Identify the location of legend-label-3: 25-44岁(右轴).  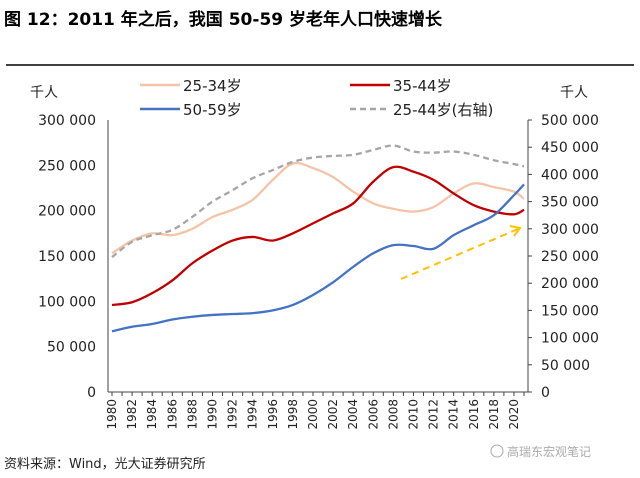
(443, 110).